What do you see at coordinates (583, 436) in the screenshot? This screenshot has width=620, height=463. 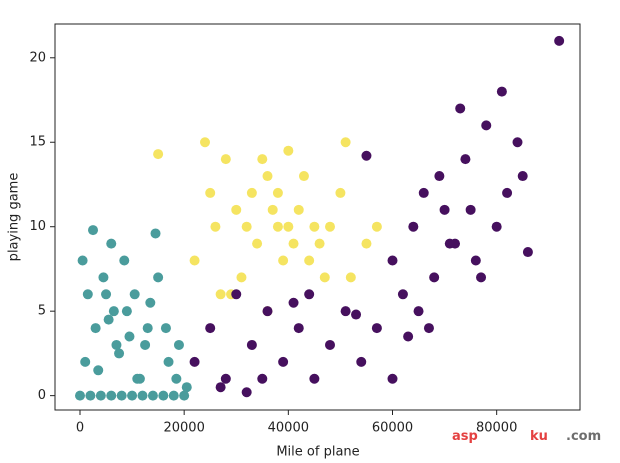 I see `watermark: .com` at bounding box center [583, 436].